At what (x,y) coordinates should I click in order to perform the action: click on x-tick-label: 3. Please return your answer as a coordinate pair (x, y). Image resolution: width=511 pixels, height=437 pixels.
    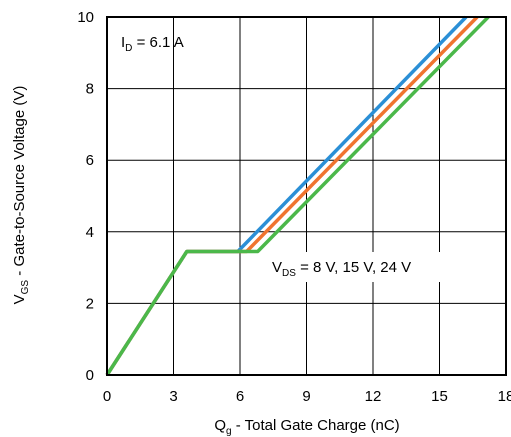
    Looking at the image, I should click on (173, 396).